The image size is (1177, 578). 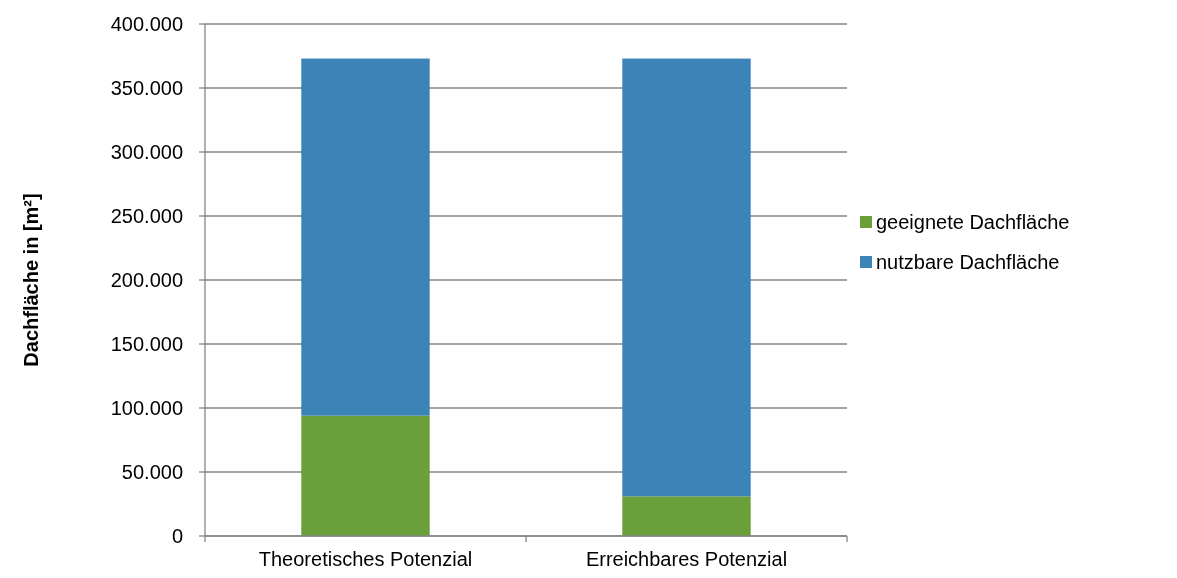 I want to click on y-tick-label: 0, so click(x=177, y=536).